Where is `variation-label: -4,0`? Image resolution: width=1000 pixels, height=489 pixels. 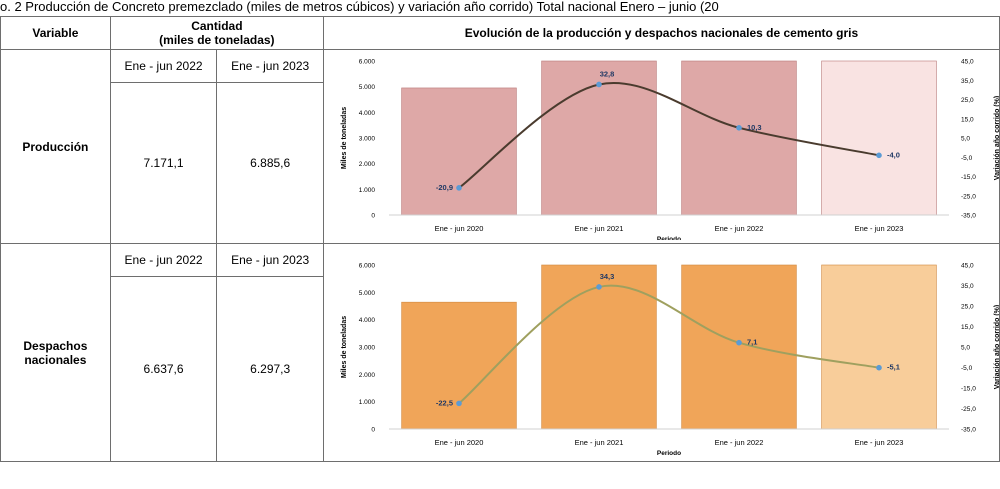
variation-label: -4,0 is located at coordinates (893, 154).